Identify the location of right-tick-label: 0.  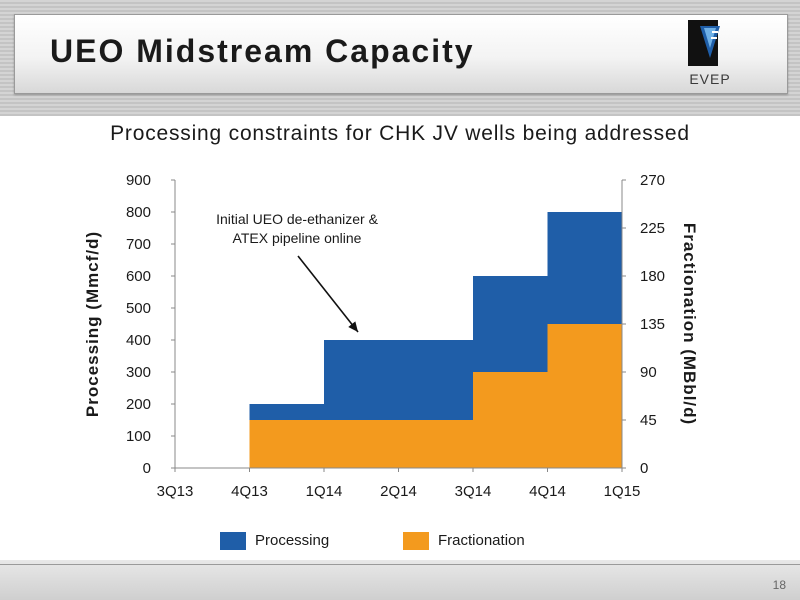
(644, 468).